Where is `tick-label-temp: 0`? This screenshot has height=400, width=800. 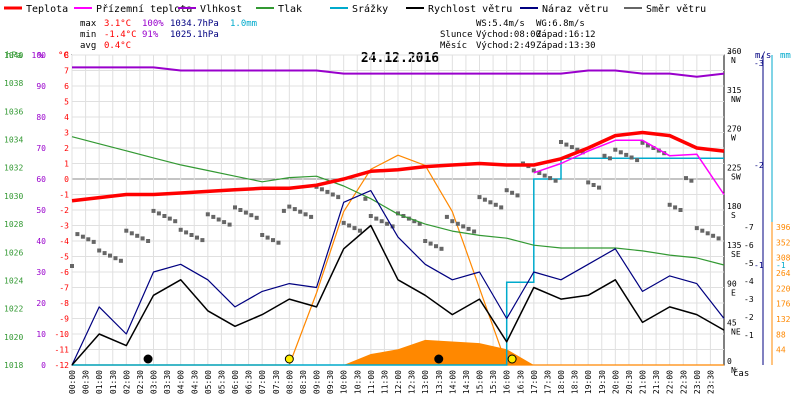 tick-label-temp: 0 is located at coordinates (66, 179).